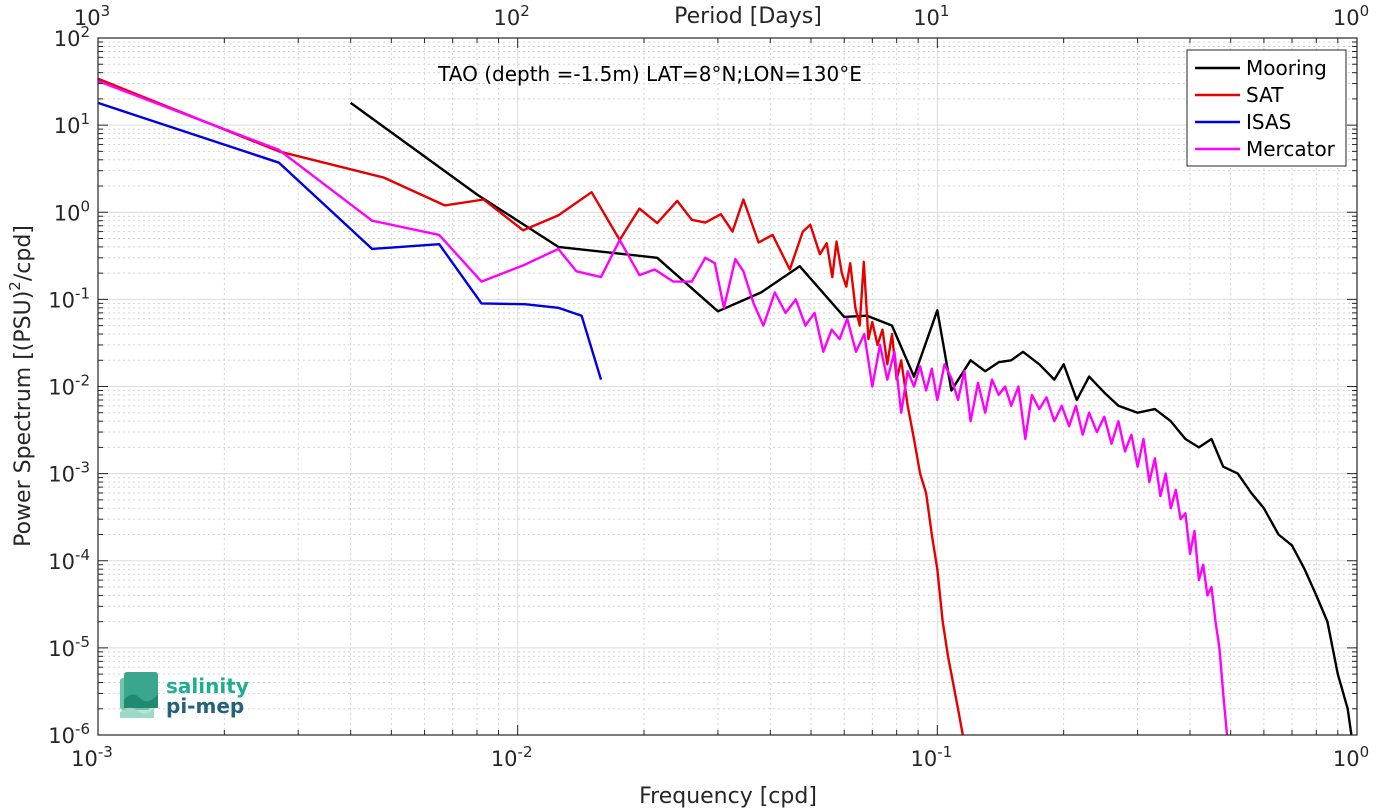  I want to click on x-axis-label: Frequency [cpd], so click(728, 796).